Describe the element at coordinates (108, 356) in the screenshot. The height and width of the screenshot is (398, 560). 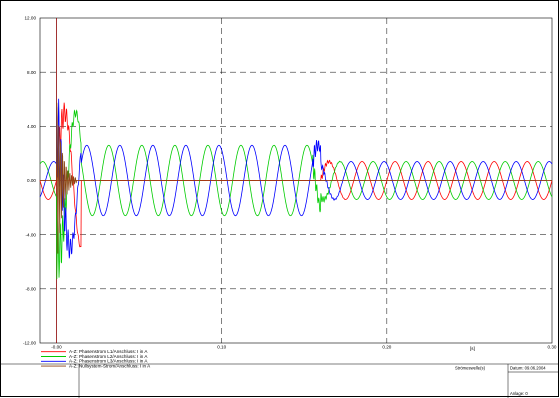
I see `legend-entry: A-Z: Phasenstrom L2/Anschluss: I in A` at that location.